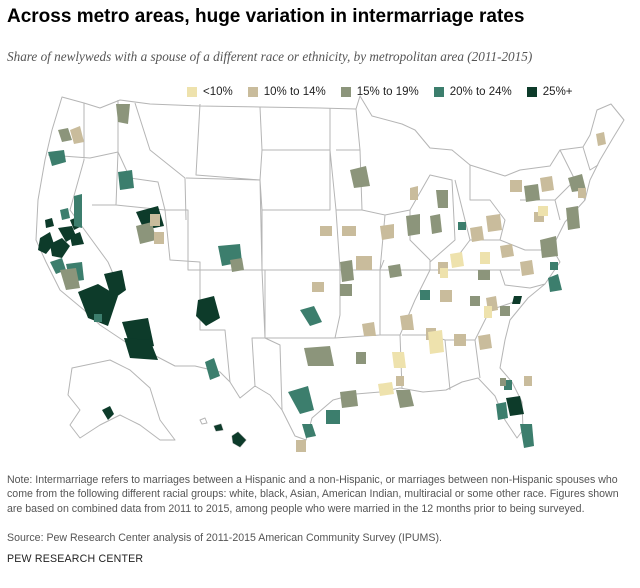  Describe the element at coordinates (218, 427) in the screenshot. I see `metro-honolulu` at that location.